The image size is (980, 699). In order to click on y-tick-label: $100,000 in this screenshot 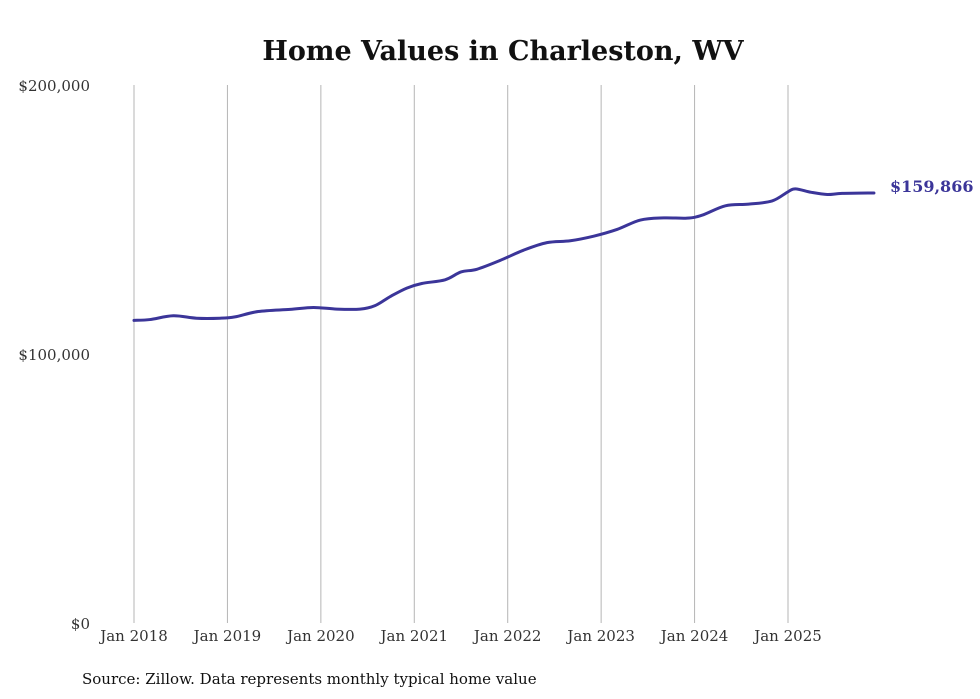, I will do `click(54, 355)`.